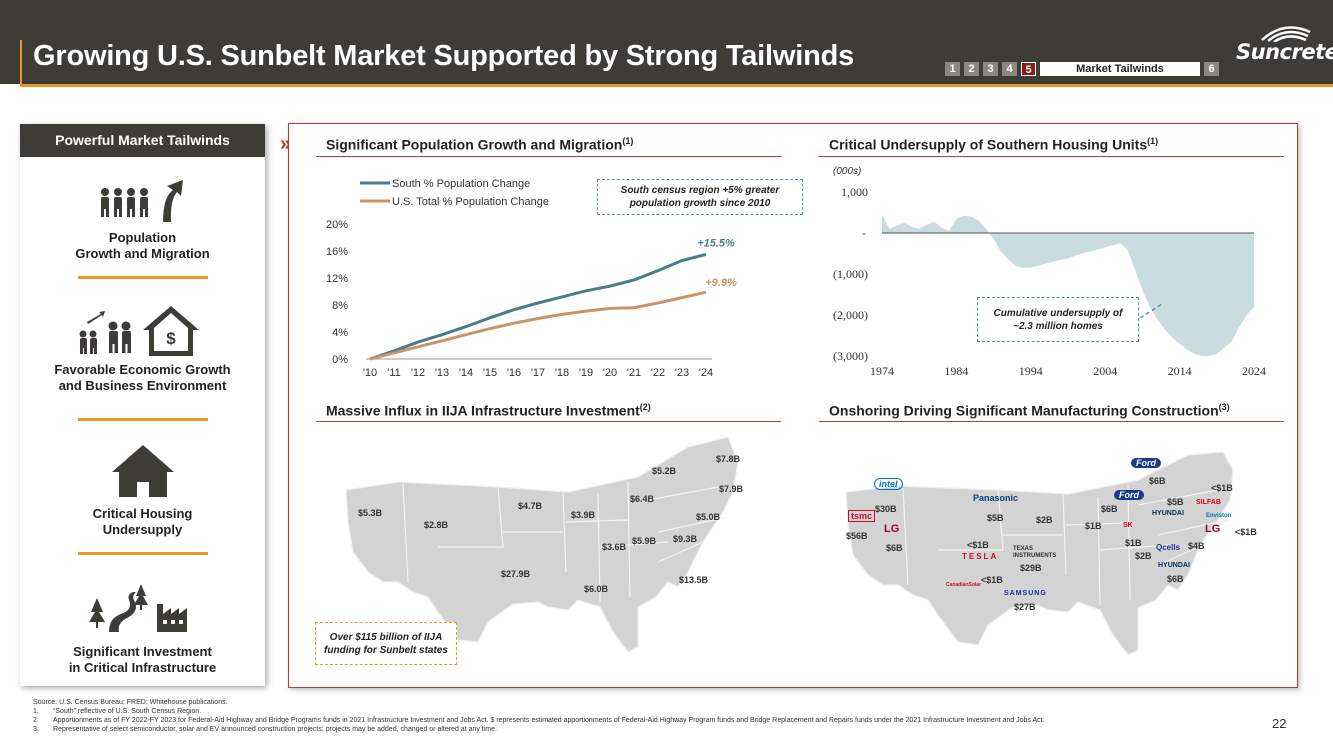 This screenshot has width=1333, height=750. I want to click on iija-value: $13.5B, so click(694, 580).